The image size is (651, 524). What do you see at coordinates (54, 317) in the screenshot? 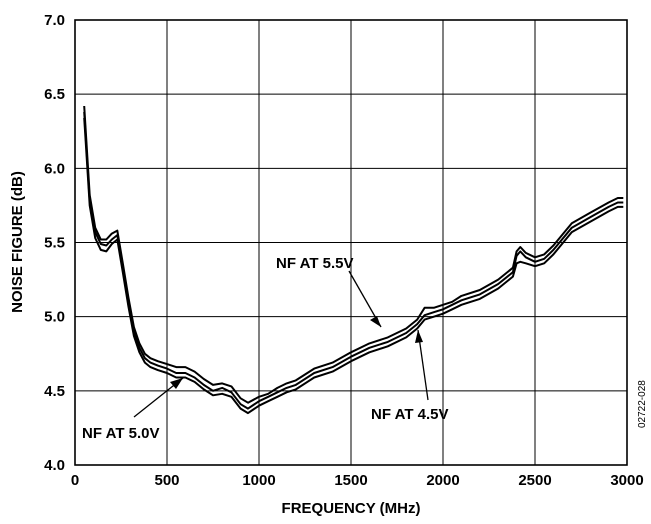
I see `y-tick-label: 5.0` at bounding box center [54, 317].